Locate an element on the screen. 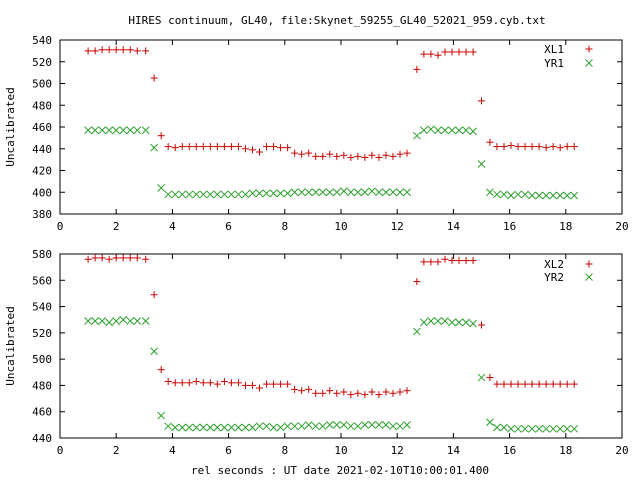 This screenshot has width=640, height=480. x-tick-label: 4 is located at coordinates (172, 226).